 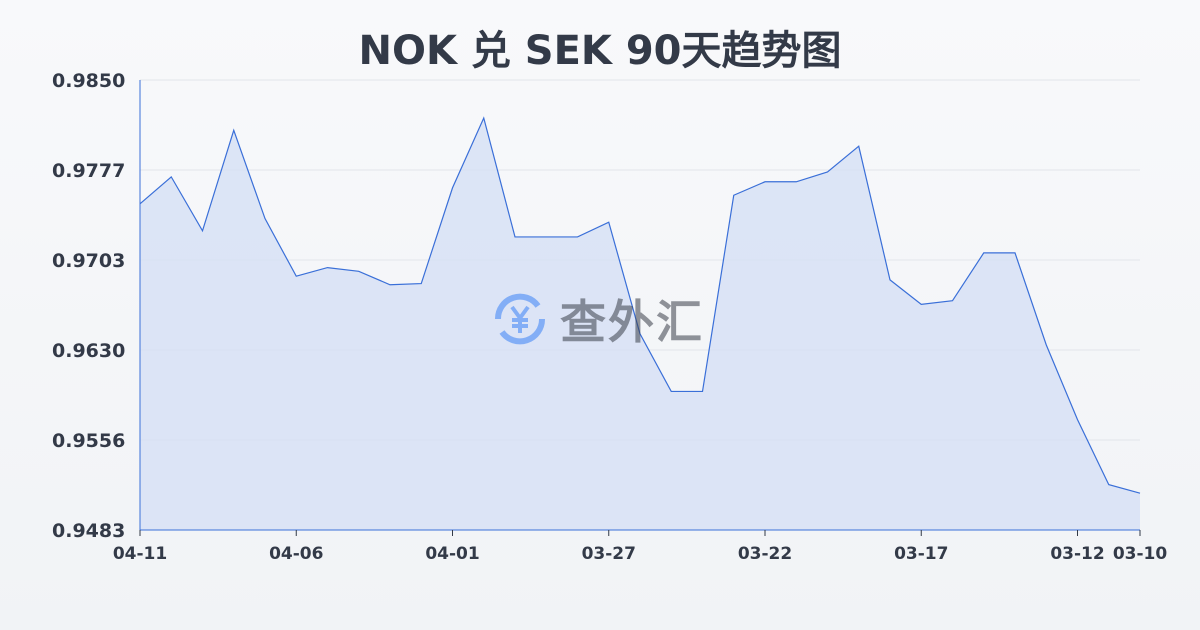 I want to click on y-tick-label: 0.9703, so click(x=88, y=261).